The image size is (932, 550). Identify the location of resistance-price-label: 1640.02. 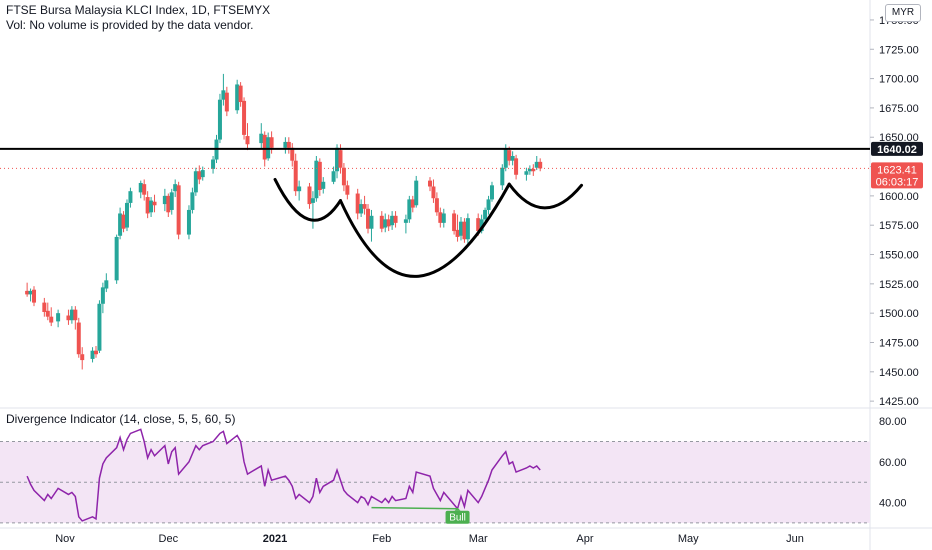
(897, 150).